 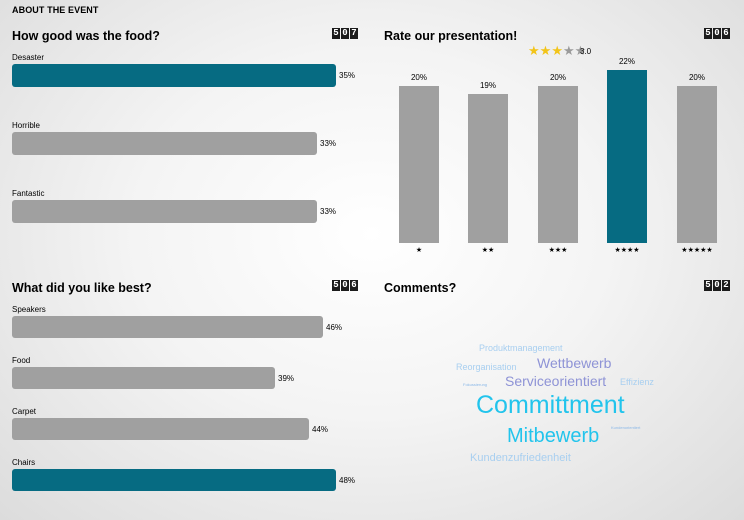 I want to click on option-label: Fantastic, so click(x=28, y=193).